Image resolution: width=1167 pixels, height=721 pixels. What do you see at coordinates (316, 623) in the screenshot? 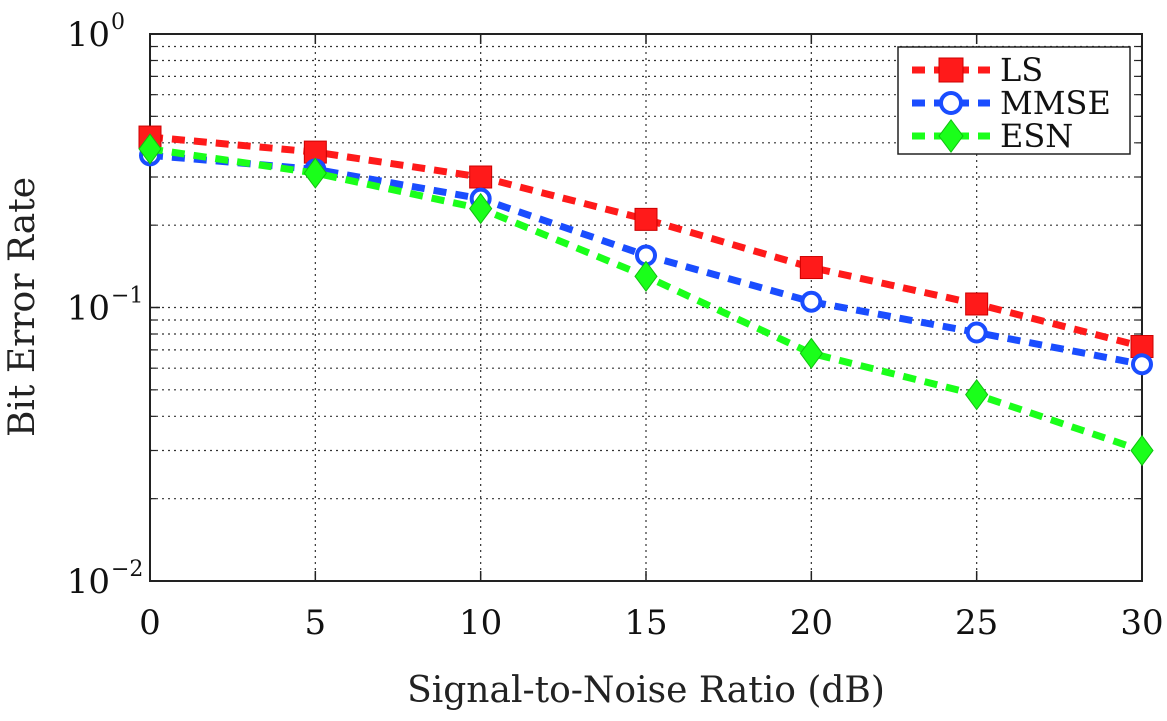
I see `x-tick-label: 5` at bounding box center [316, 623].